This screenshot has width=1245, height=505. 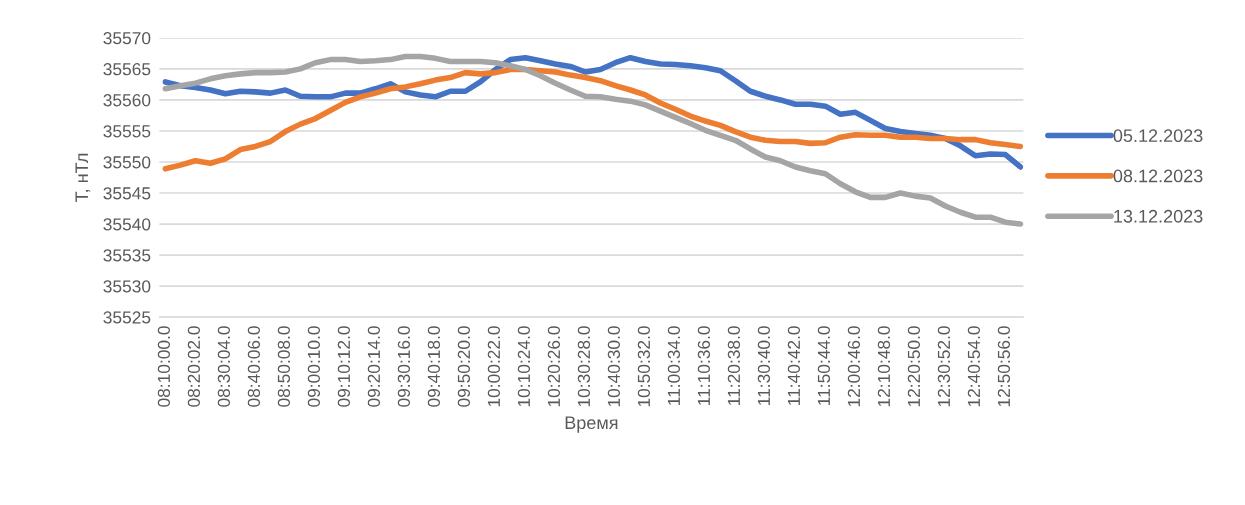 I want to click on x-tick-label: 09:50:20.0, so click(x=464, y=366).